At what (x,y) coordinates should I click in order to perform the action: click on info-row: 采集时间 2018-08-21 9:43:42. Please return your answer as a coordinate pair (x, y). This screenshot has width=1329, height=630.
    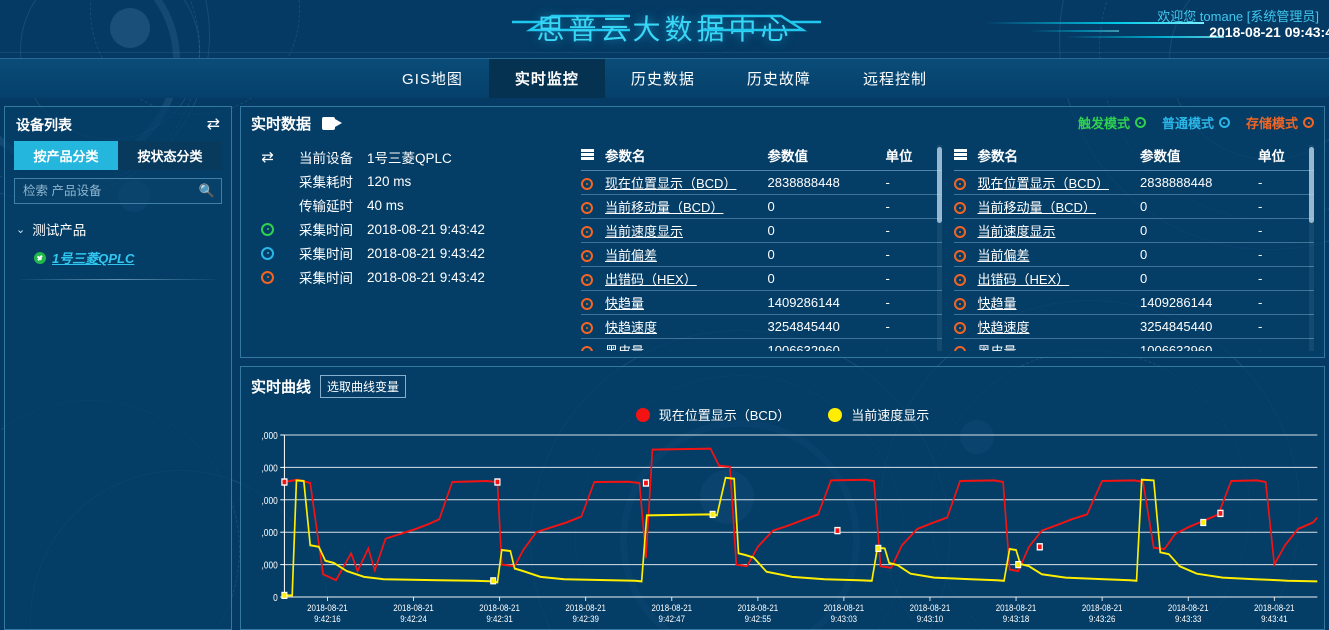
    Looking at the image, I should click on (416, 253).